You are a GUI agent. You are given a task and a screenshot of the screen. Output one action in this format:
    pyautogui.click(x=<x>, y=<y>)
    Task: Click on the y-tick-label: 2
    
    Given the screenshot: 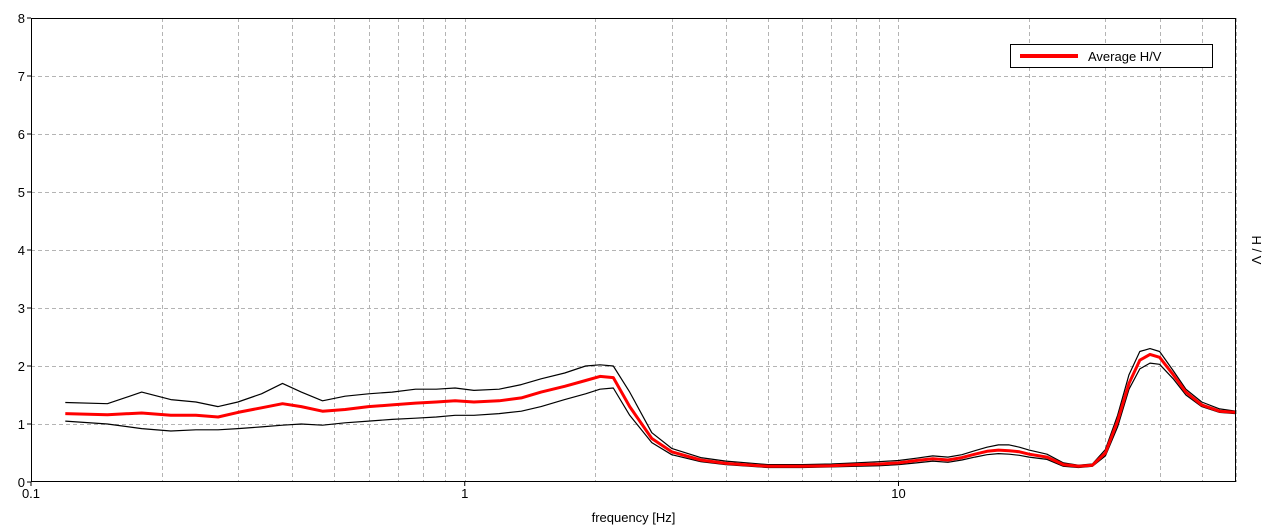 What is the action you would take?
    pyautogui.click(x=21, y=366)
    